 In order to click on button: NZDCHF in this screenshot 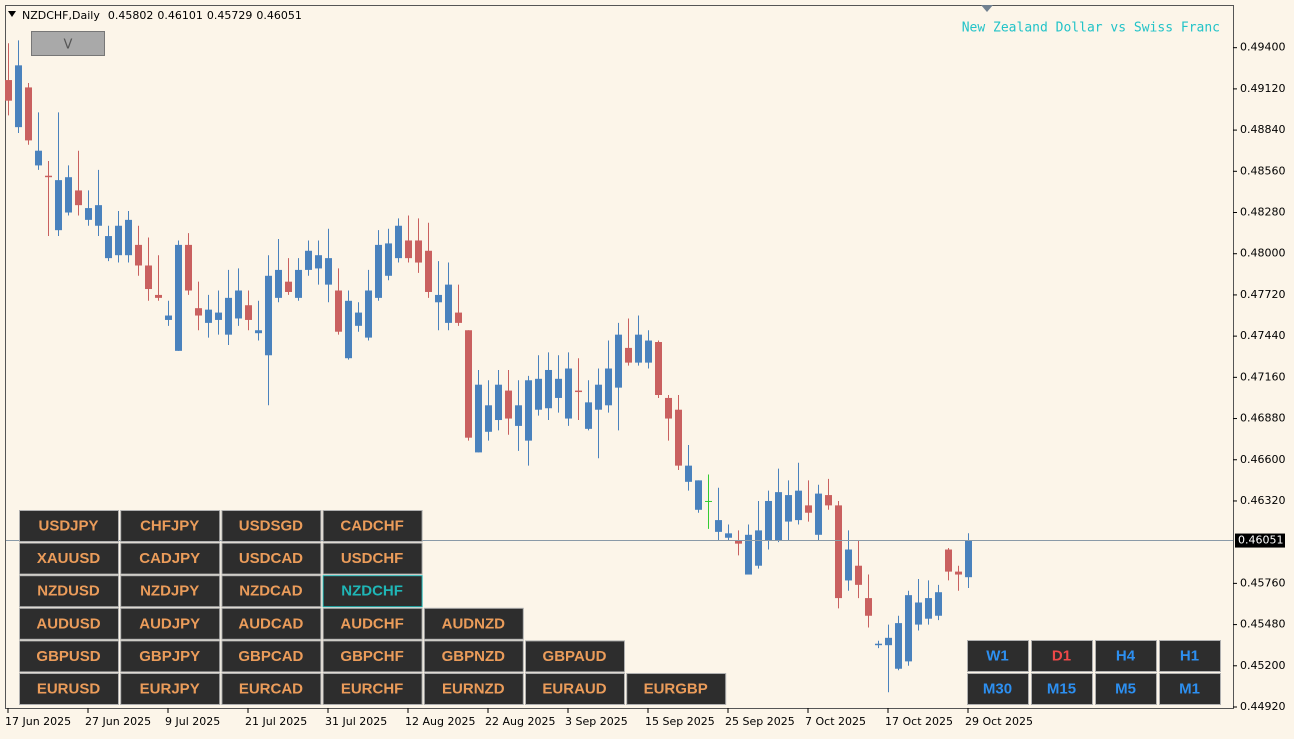, I will do `click(372, 591)`.